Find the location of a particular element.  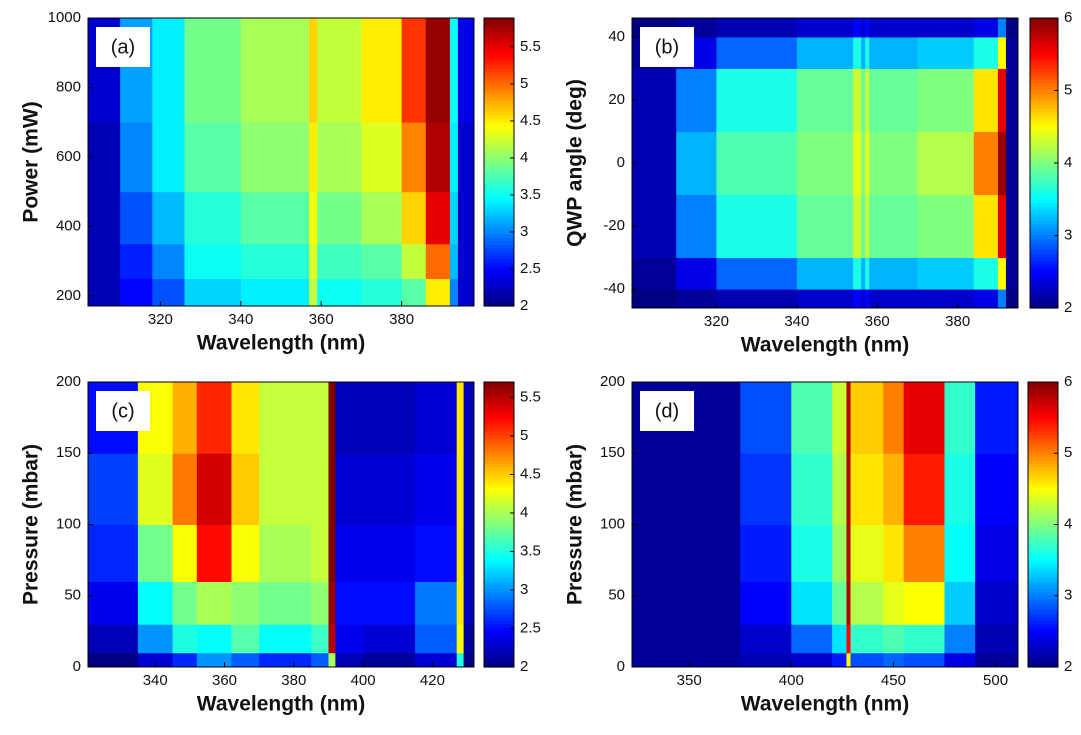

colorbar-tick-label: 4.5 is located at coordinates (530, 120).